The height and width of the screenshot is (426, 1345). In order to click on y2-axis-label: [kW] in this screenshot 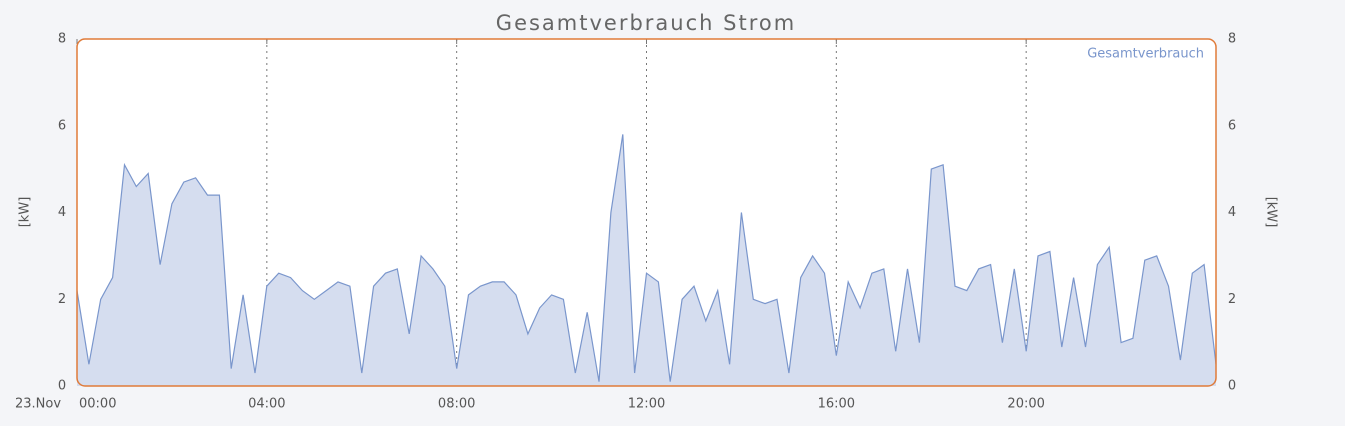, I will do `click(1271, 212)`.